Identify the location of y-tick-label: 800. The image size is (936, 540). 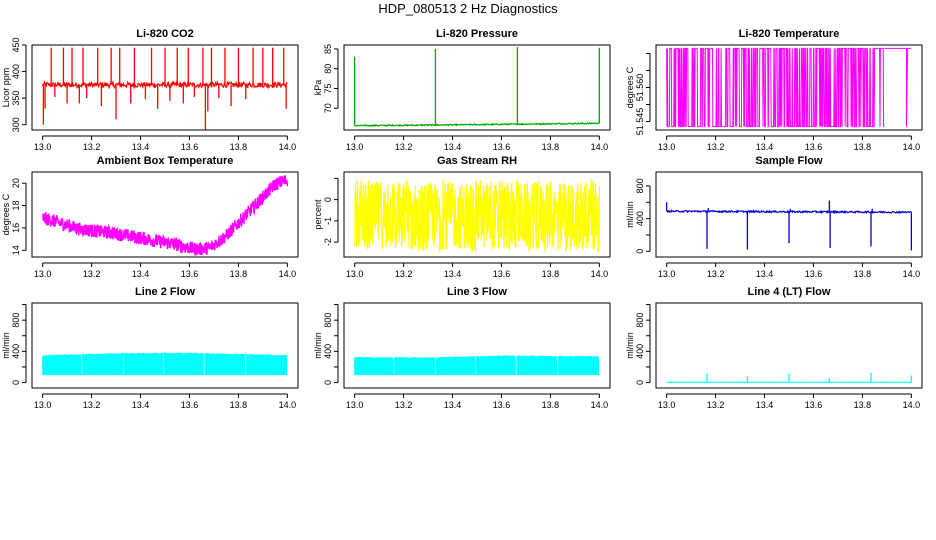
(328, 320).